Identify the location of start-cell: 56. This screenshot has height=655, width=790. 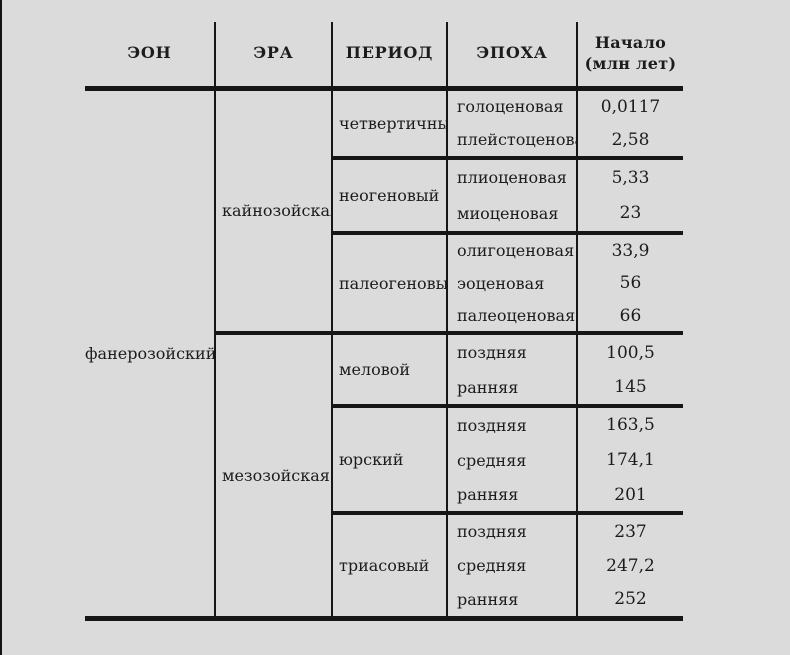
(629, 283).